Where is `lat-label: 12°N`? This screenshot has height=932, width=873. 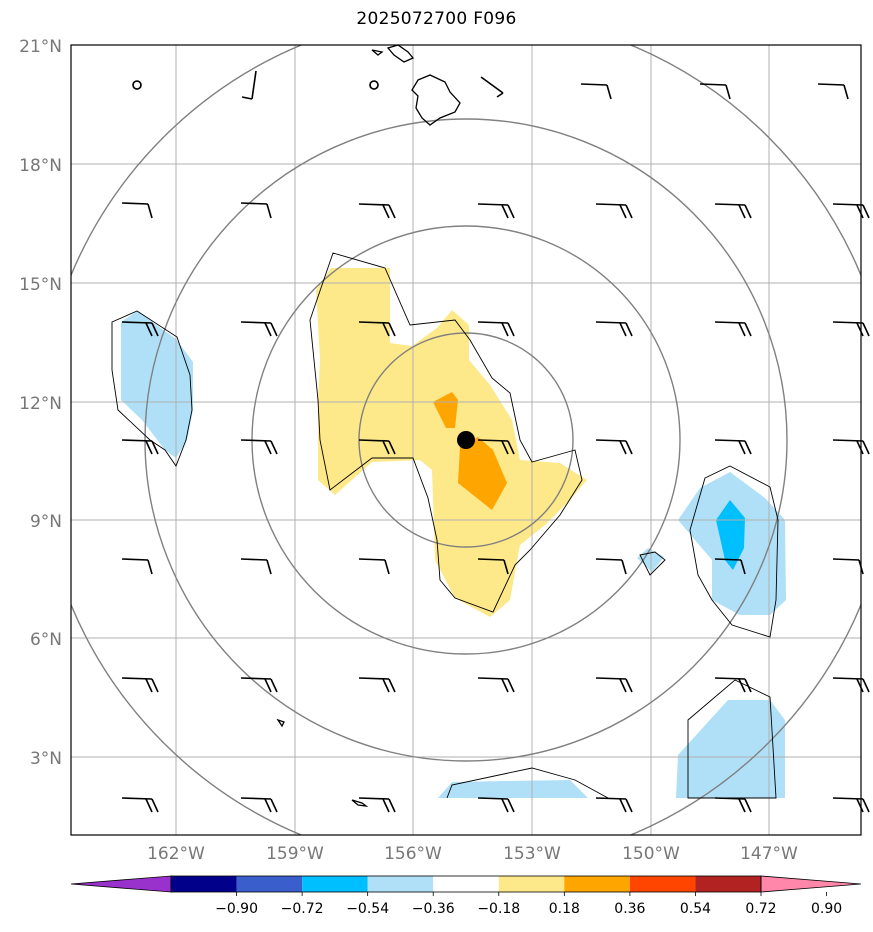 lat-label: 12°N is located at coordinates (40, 404).